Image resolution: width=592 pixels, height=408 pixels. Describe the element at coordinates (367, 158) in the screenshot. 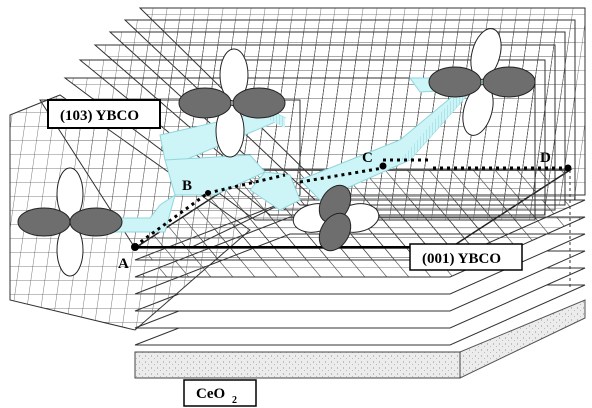

I see `svg-text: C` at that location.